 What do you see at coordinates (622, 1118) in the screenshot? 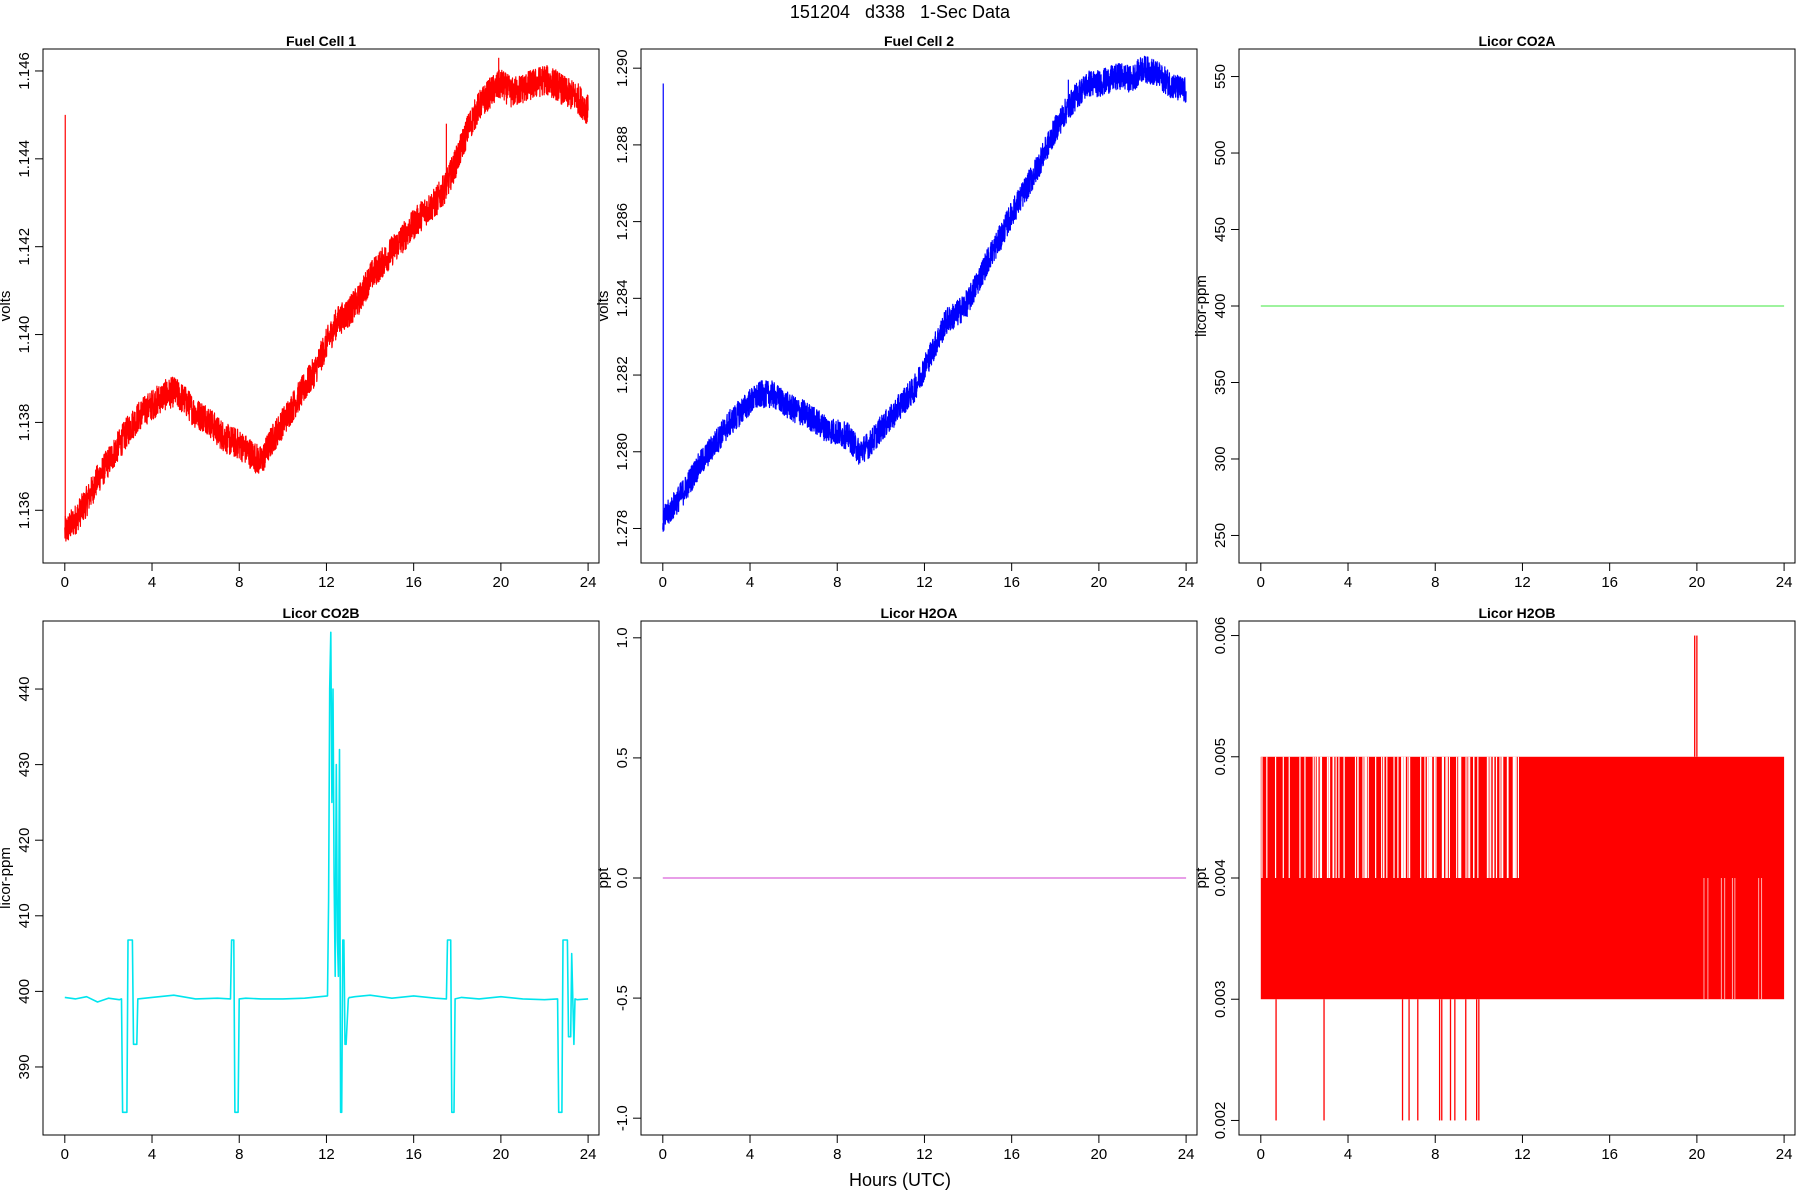
I see `y-tick-label: -1.0` at bounding box center [622, 1118].